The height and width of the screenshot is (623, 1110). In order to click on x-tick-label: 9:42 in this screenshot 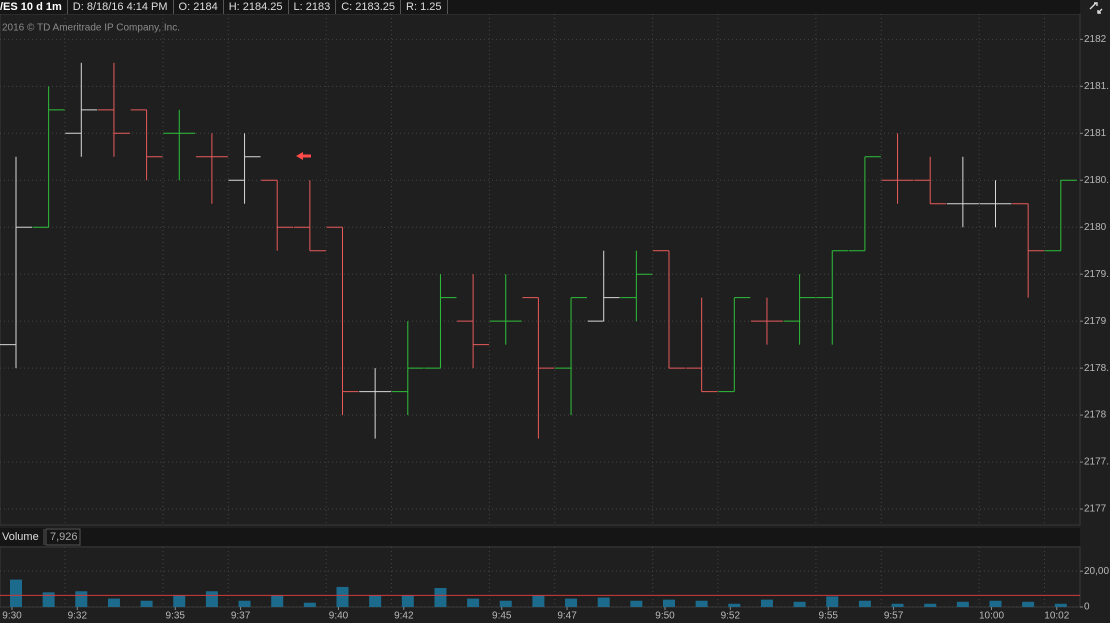, I will do `click(404, 616)`.